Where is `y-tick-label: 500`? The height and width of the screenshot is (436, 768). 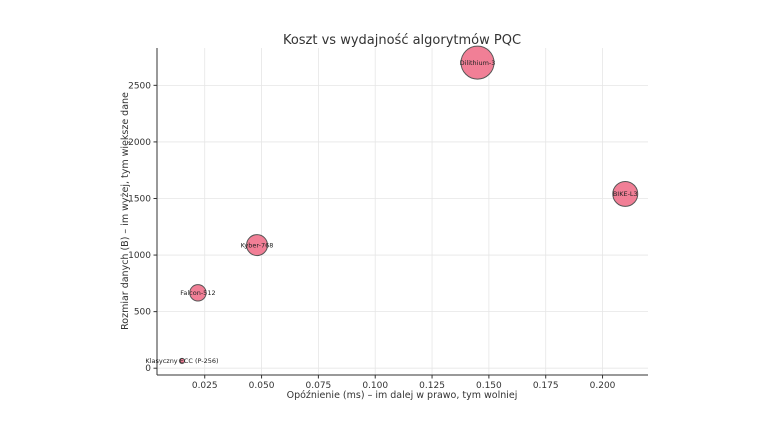 y-tick-label: 500 is located at coordinates (142, 313).